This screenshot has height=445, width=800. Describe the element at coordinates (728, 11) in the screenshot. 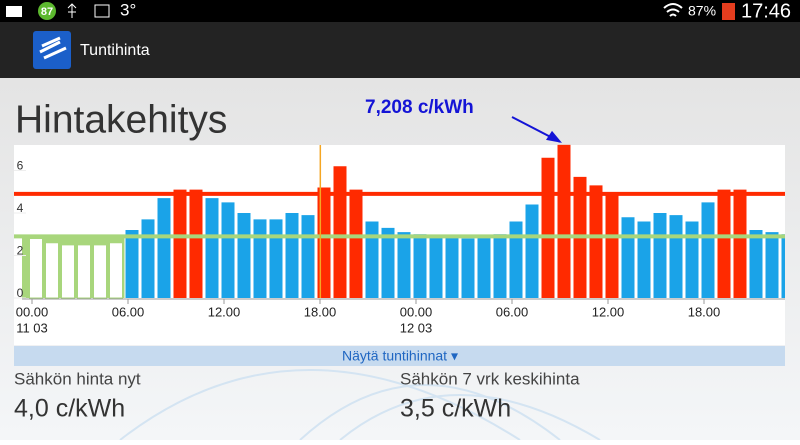

I see `battery-icon` at that location.